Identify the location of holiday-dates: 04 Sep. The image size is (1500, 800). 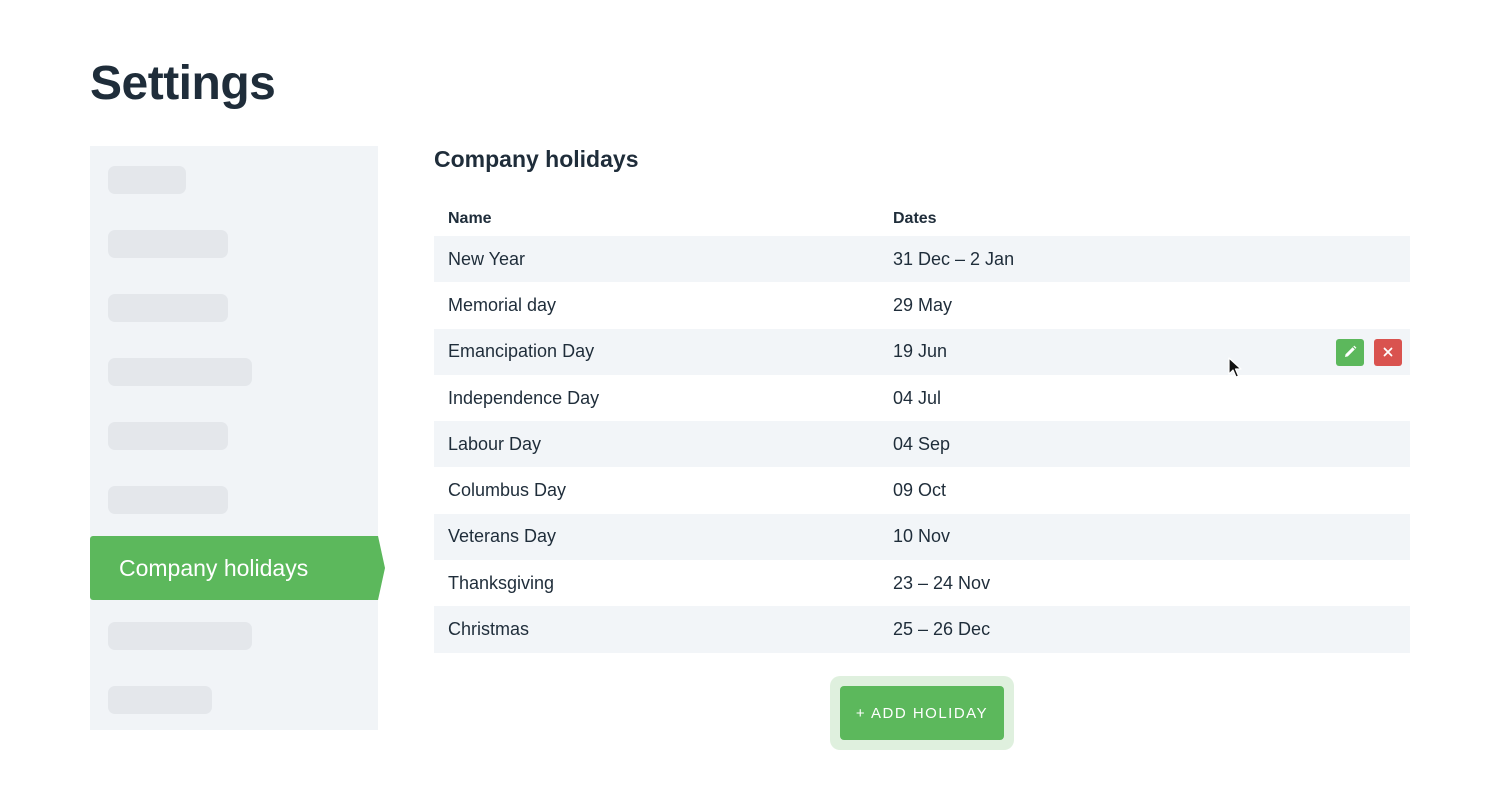
(922, 443).